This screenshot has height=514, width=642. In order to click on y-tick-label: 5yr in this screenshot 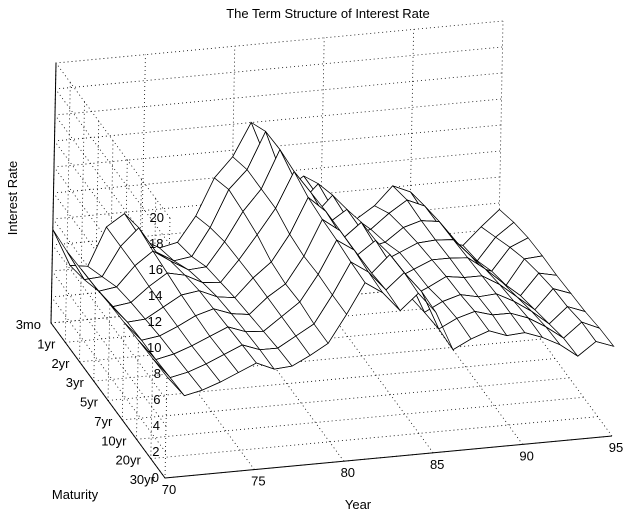, I will do `click(89, 402)`.